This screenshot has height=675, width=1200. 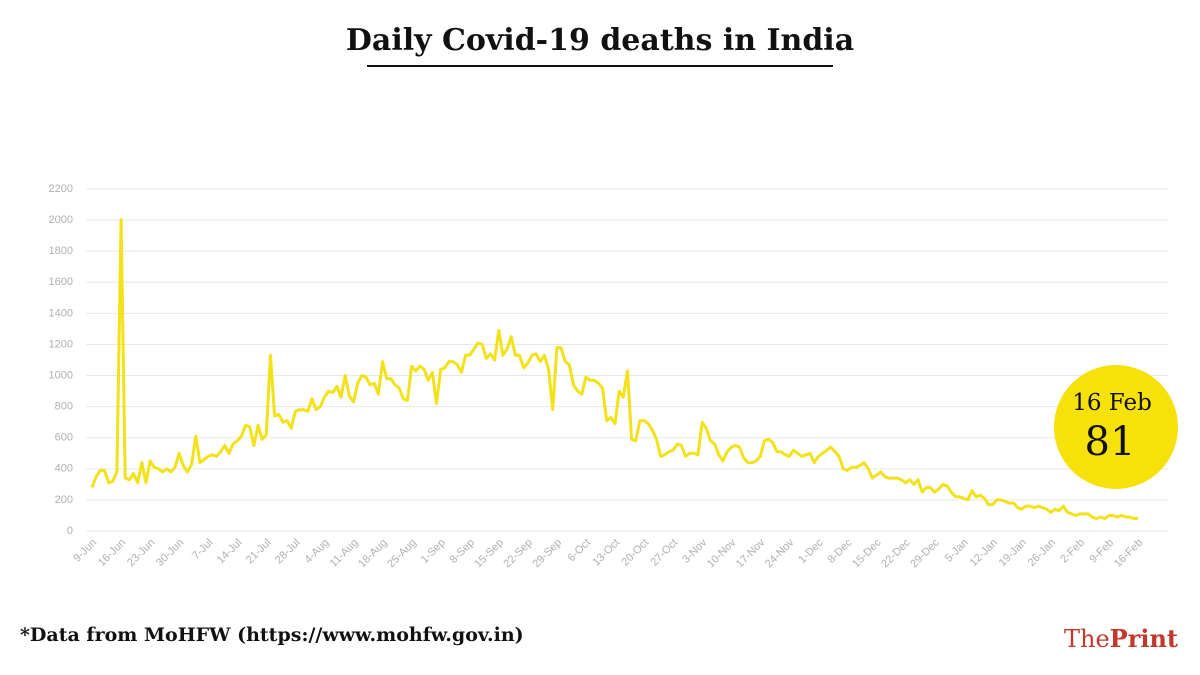 I want to click on x-tick-label: 22-Dec, so click(x=896, y=553).